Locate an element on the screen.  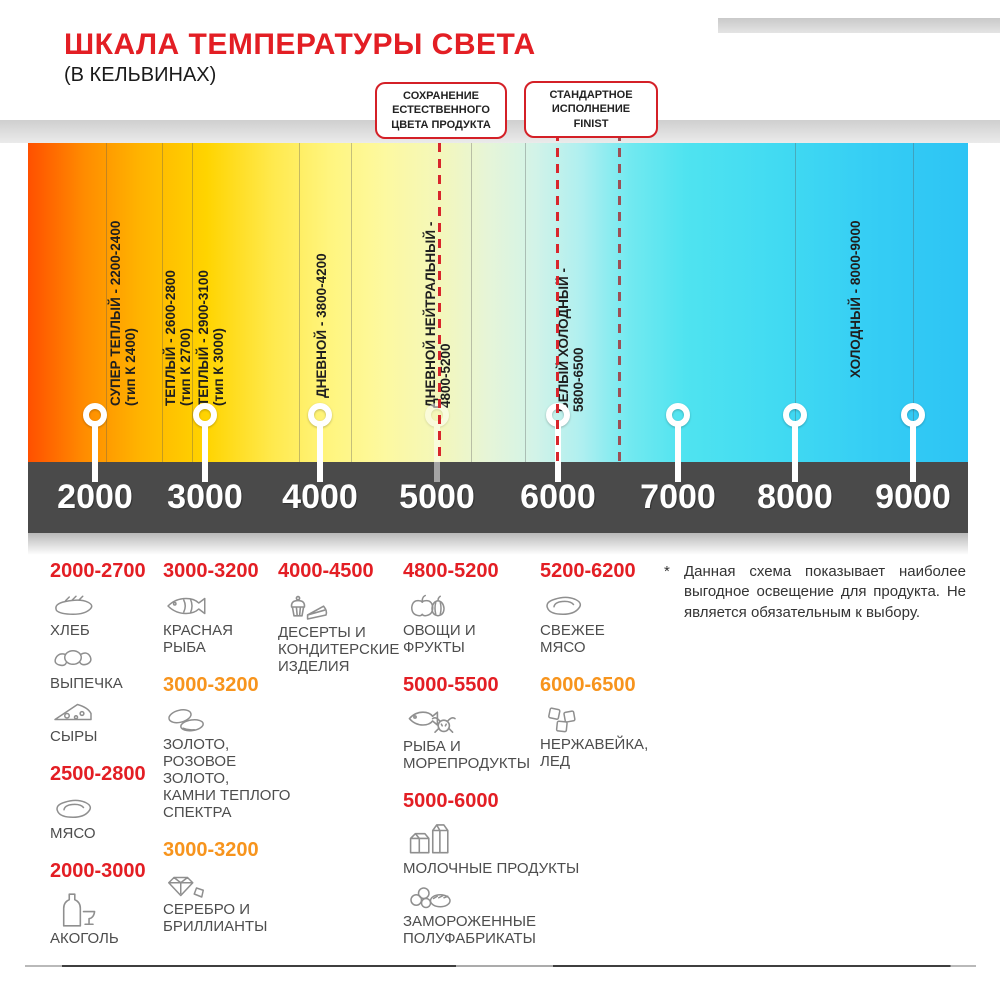
croissant-icon is located at coordinates (73, 659).